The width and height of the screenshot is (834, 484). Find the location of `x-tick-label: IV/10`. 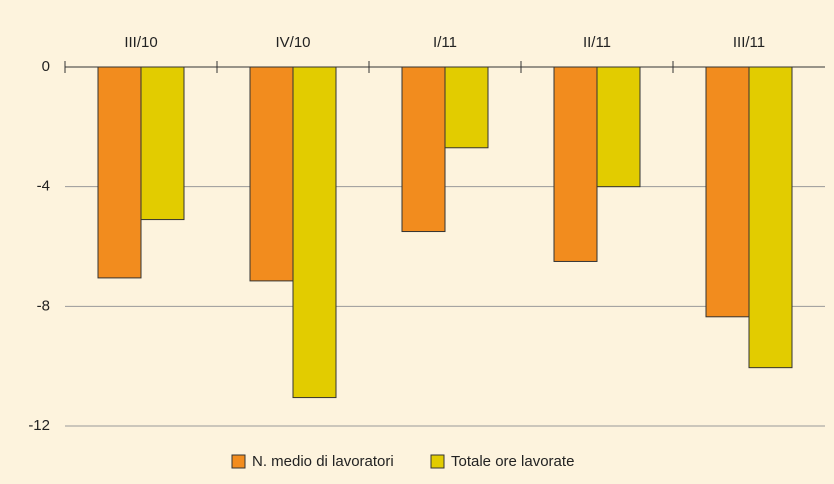

x-tick-label: IV/10 is located at coordinates (292, 42).